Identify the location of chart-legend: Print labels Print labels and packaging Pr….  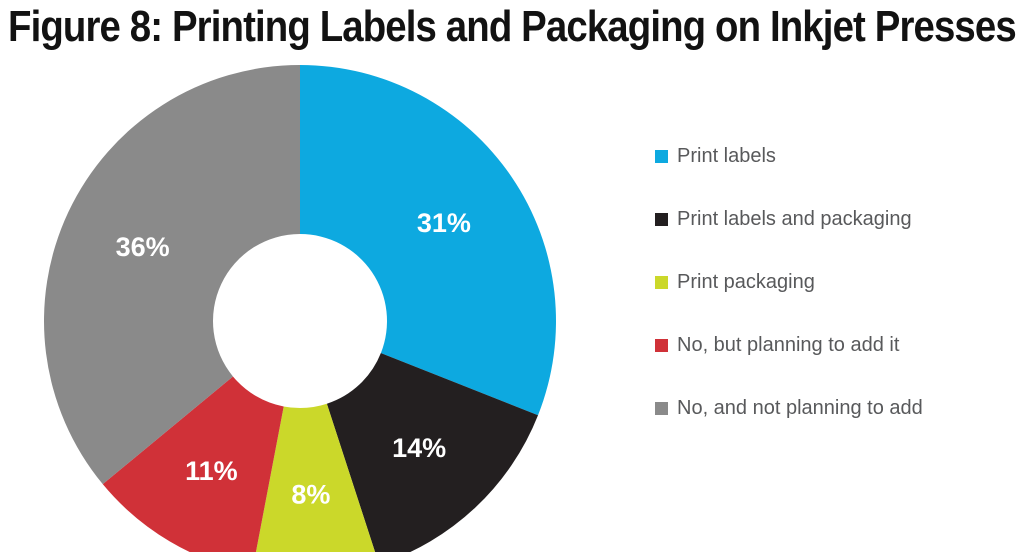
(789, 282).